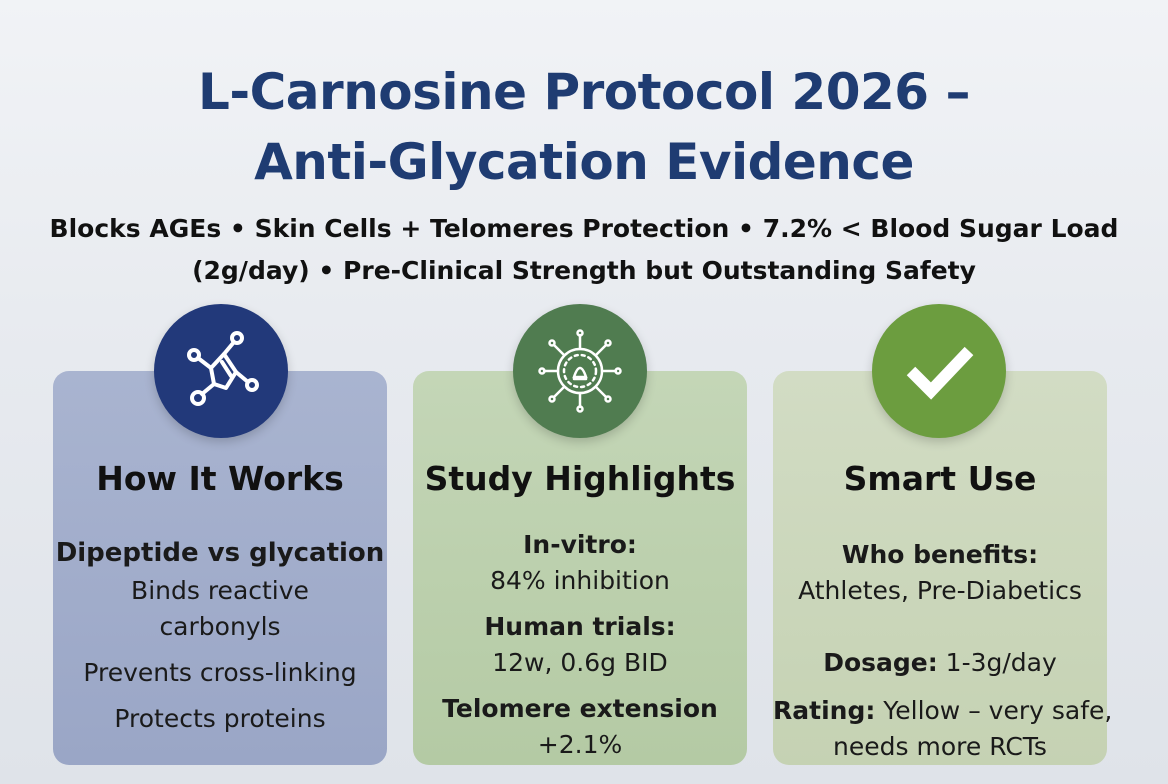  Describe the element at coordinates (580, 744) in the screenshot. I see `card-value: +2.1%` at that location.